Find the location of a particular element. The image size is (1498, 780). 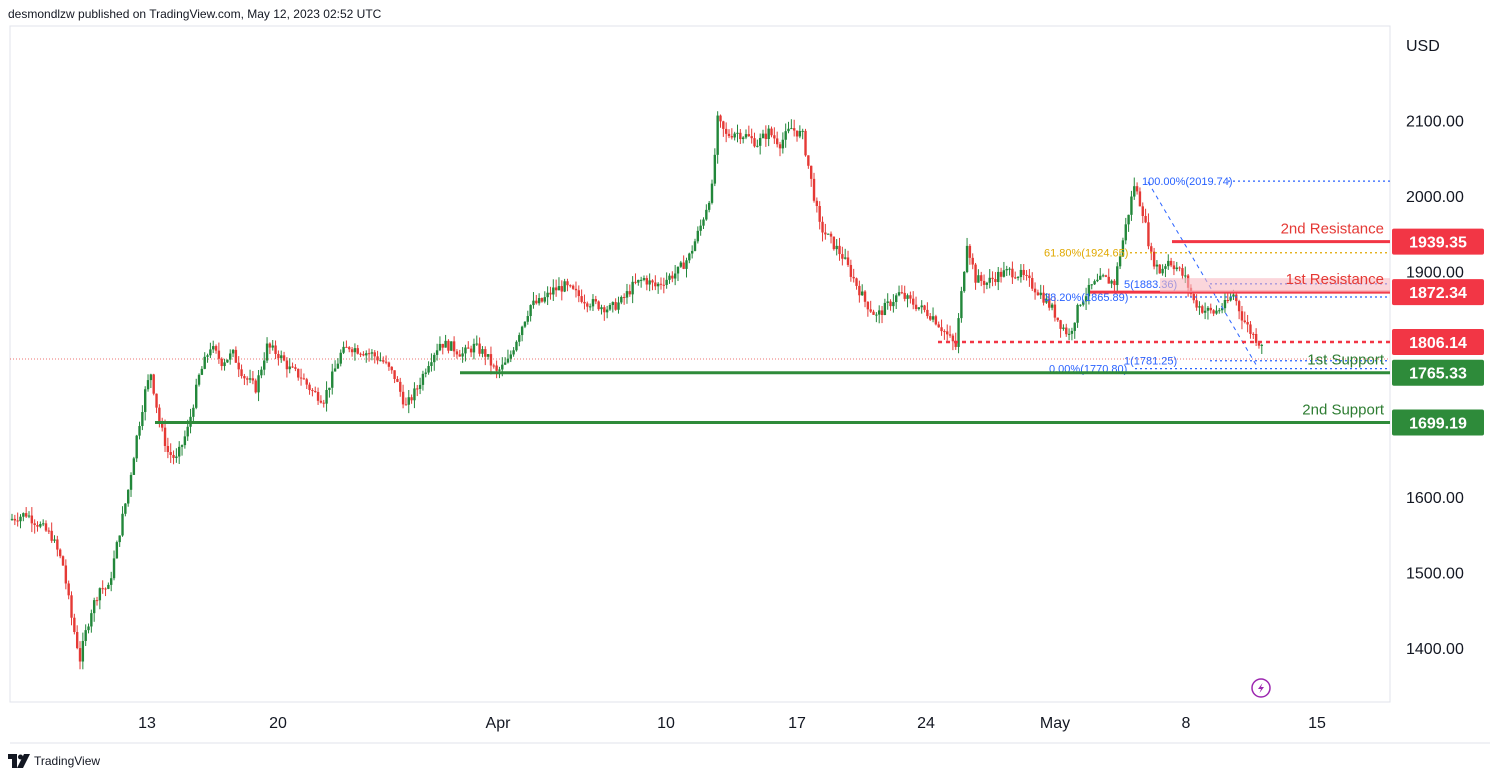

lightning-icon is located at coordinates (1261, 688).